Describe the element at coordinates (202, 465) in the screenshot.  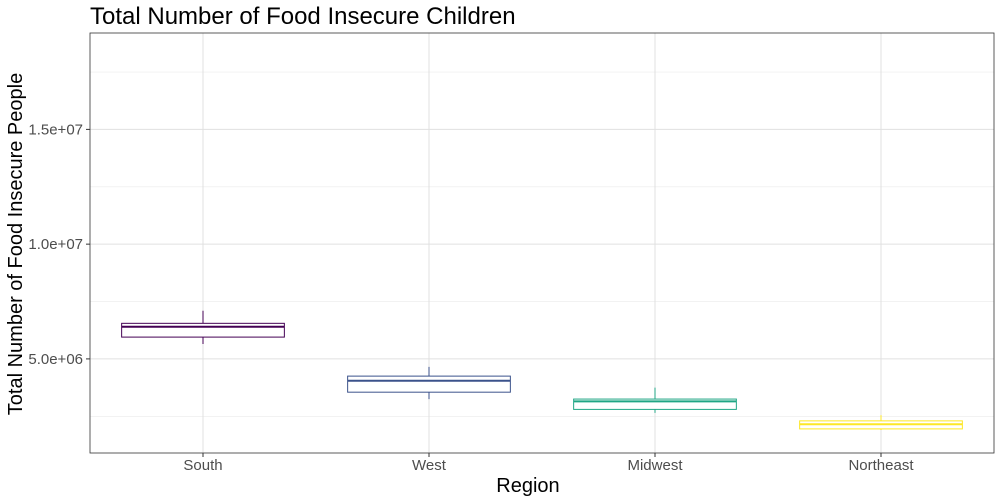
I see `x-tick-label: South` at that location.